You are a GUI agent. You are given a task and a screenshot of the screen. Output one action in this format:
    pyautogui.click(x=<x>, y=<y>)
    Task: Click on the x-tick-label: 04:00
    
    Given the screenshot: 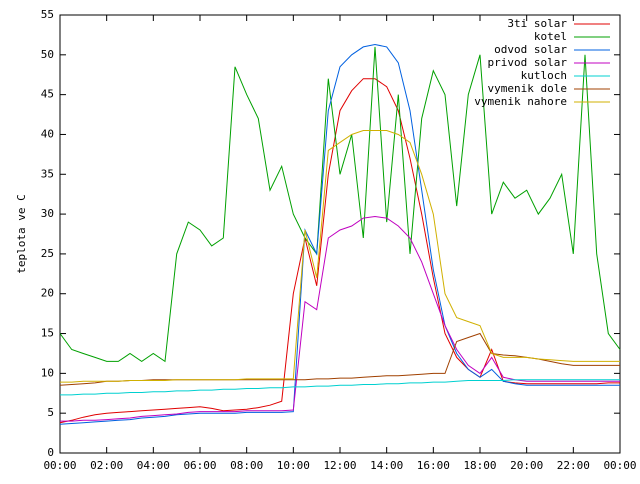 What is the action you would take?
    pyautogui.click(x=153, y=465)
    